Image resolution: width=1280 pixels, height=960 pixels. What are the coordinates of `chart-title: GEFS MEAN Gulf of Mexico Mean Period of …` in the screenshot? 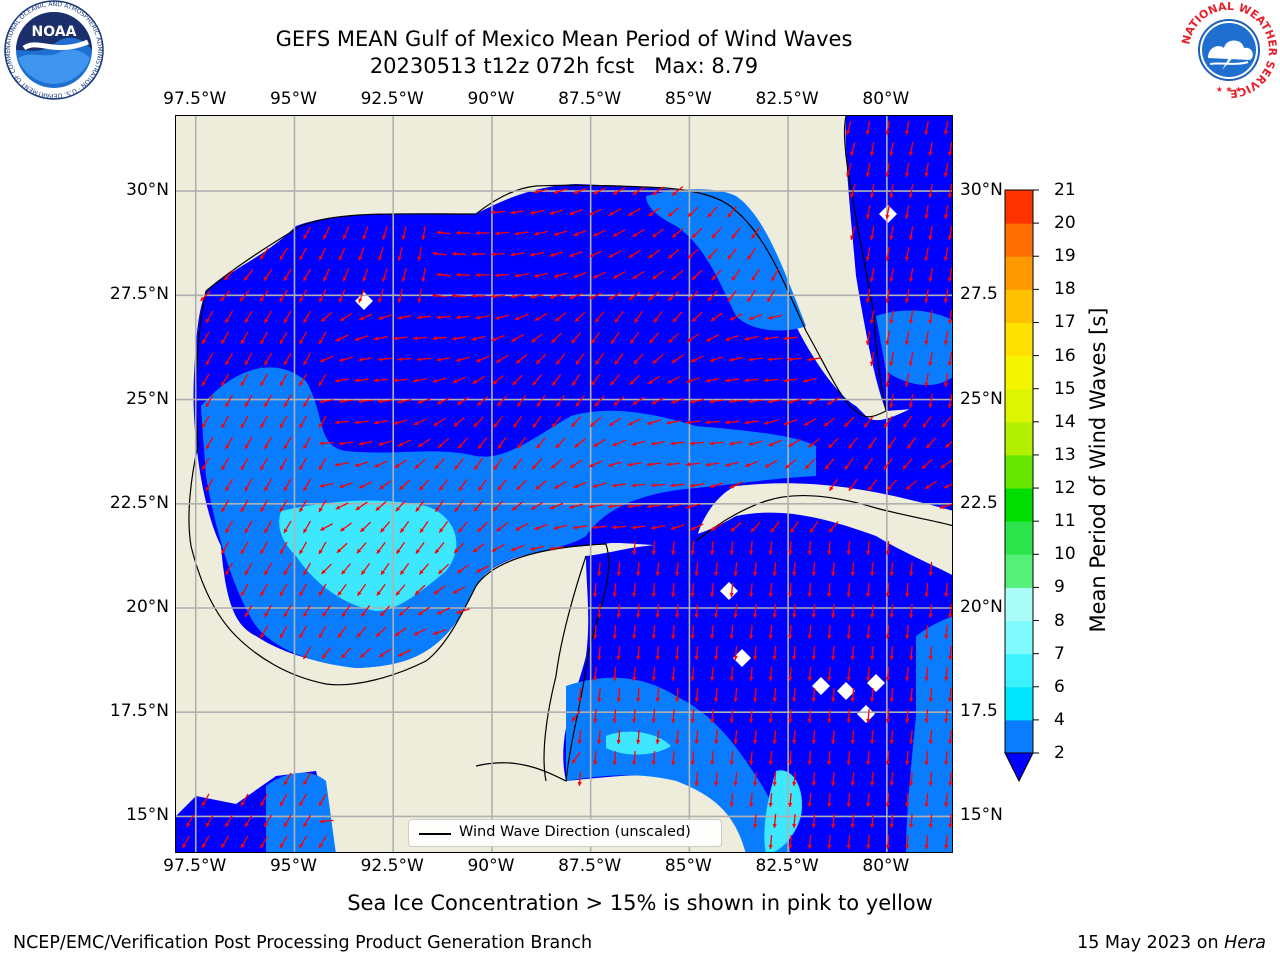 It's located at (564, 39).